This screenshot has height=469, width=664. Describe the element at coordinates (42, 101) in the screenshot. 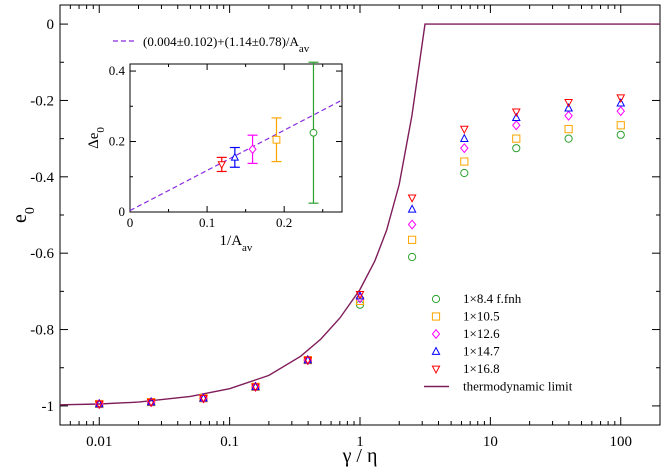

I see `y-tick-label: -0.2` at that location.